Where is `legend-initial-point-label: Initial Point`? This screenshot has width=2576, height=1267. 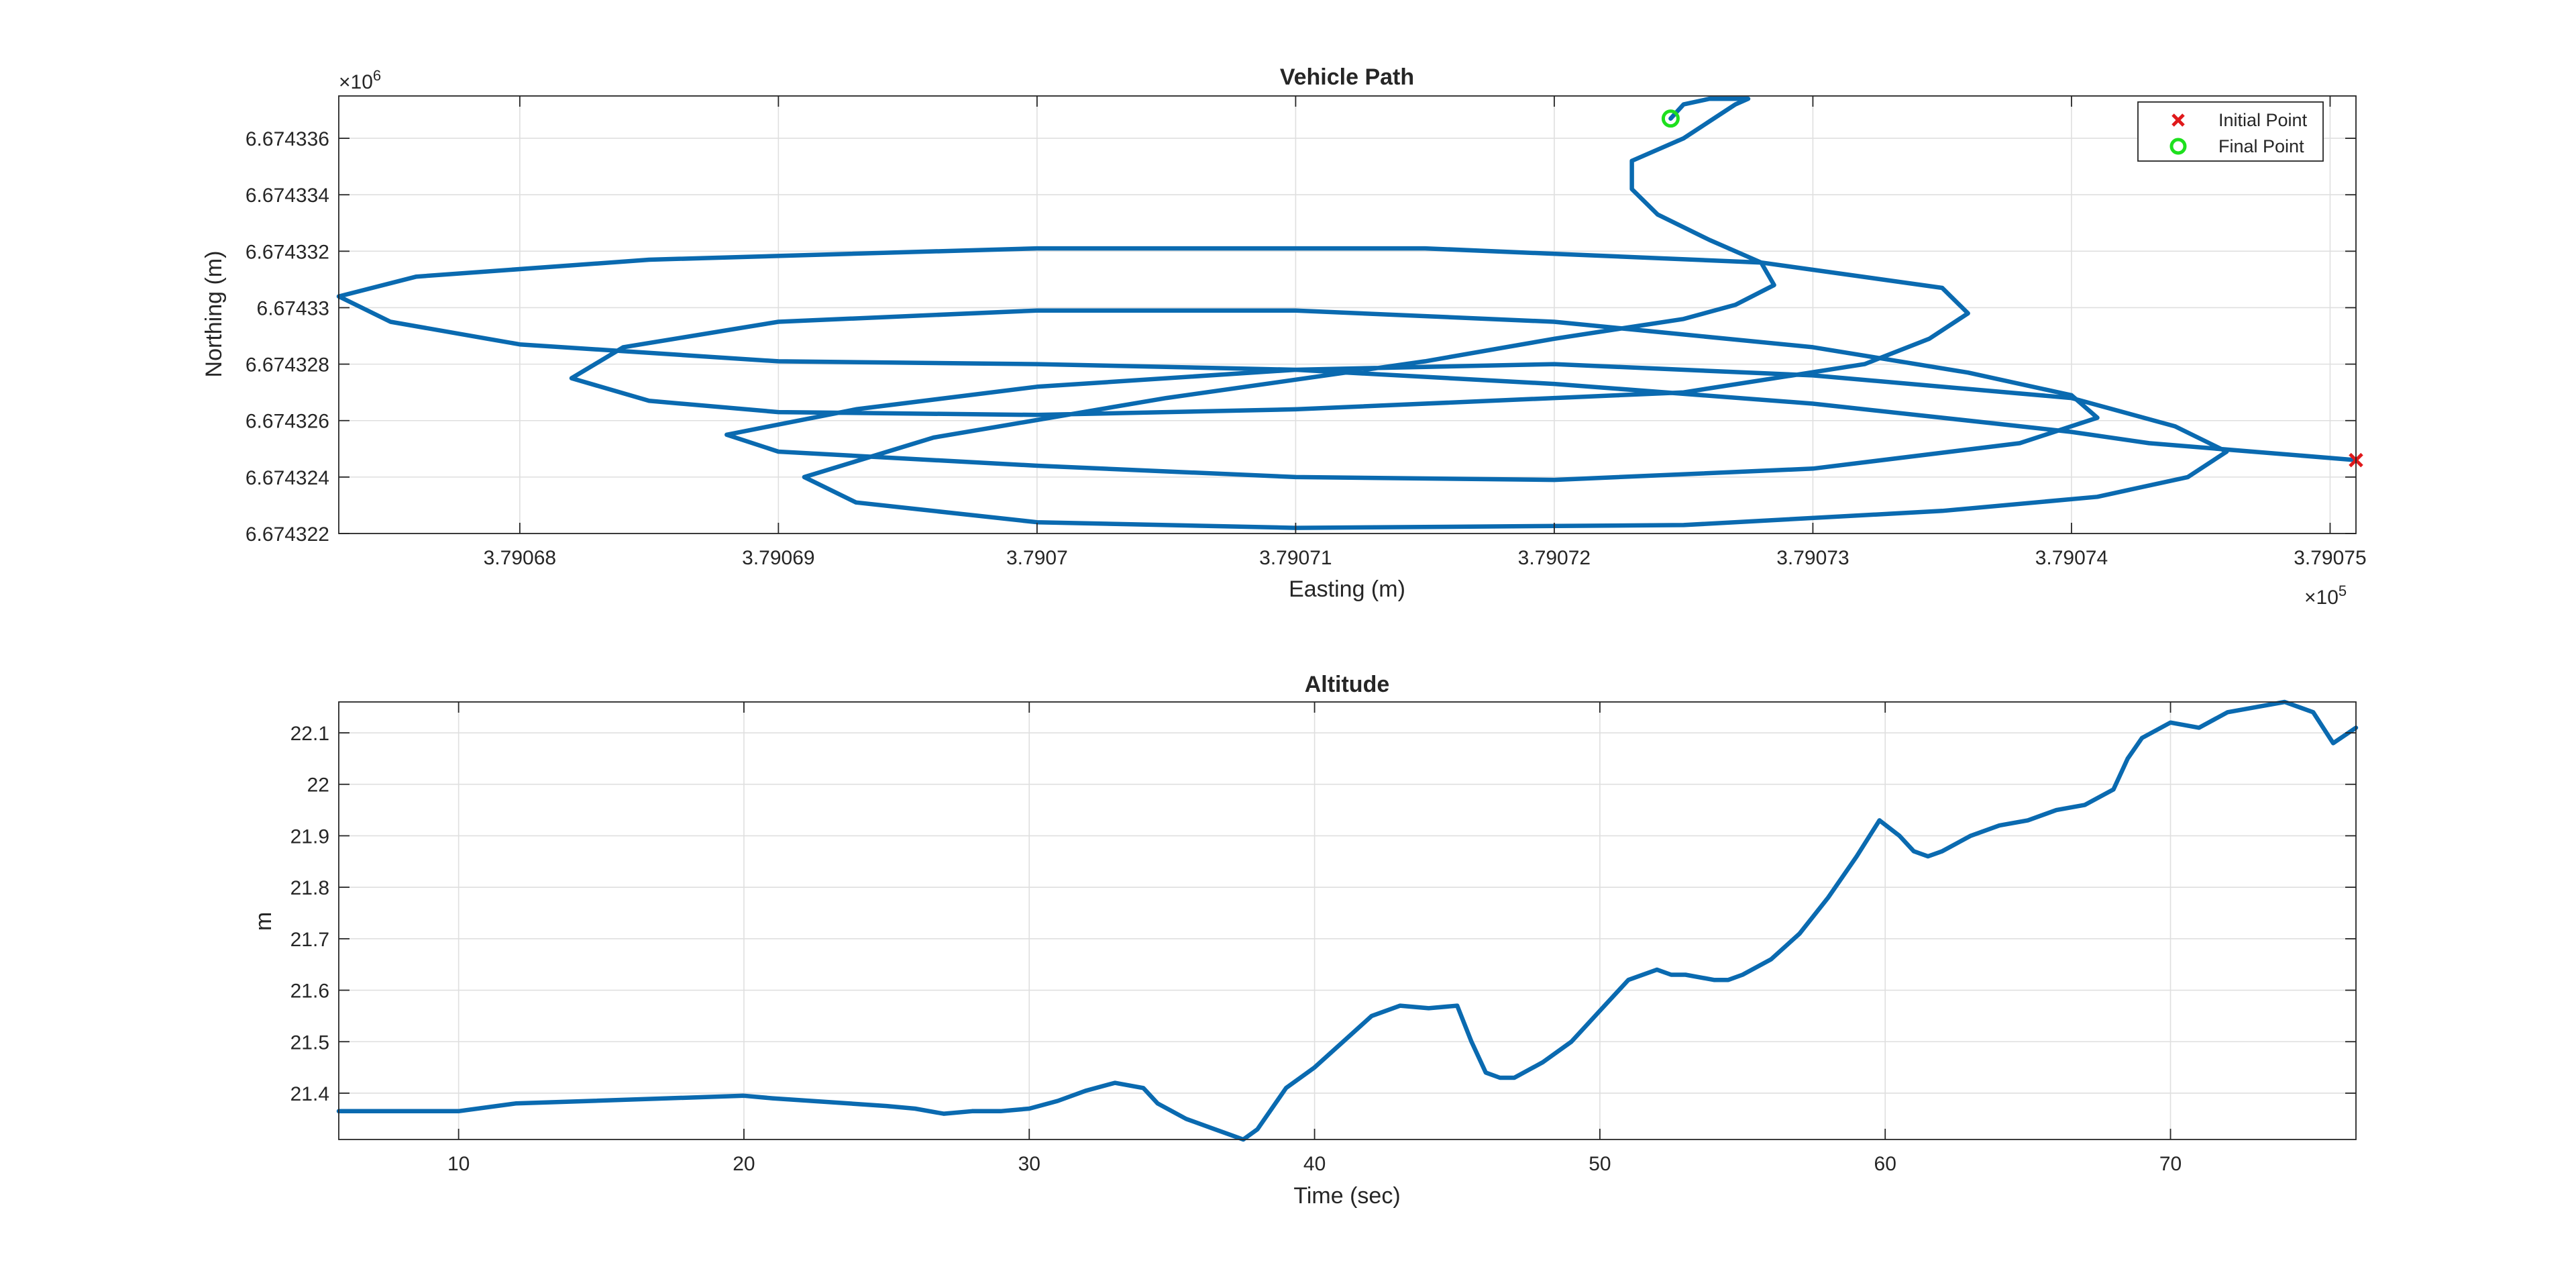 legend-initial-point-label: Initial Point is located at coordinates (2263, 120).